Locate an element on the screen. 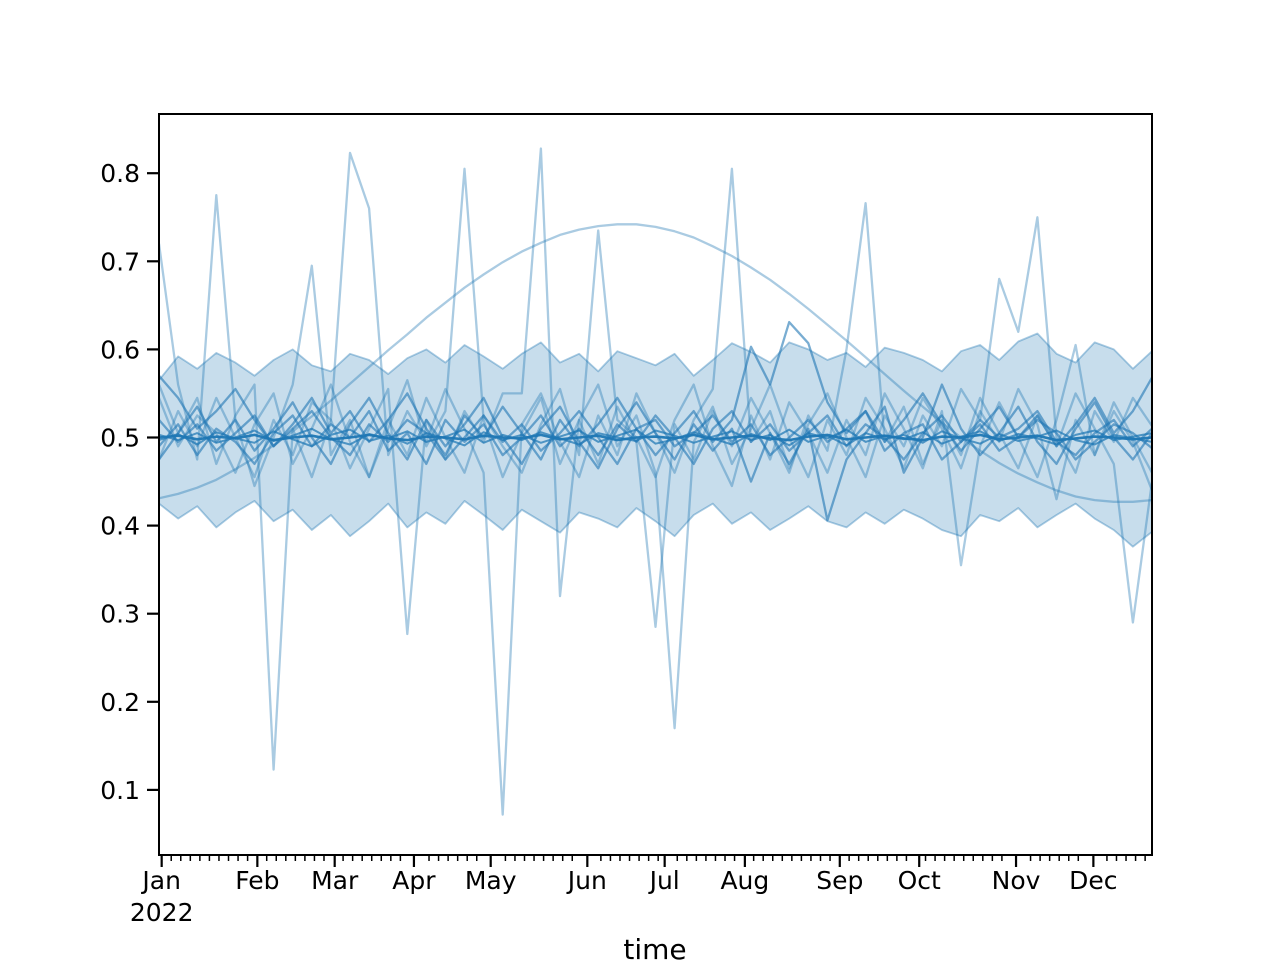 Image resolution: width=1280 pixels, height=960 pixels. confidence-band-upper-edge is located at coordinates (655, 356).